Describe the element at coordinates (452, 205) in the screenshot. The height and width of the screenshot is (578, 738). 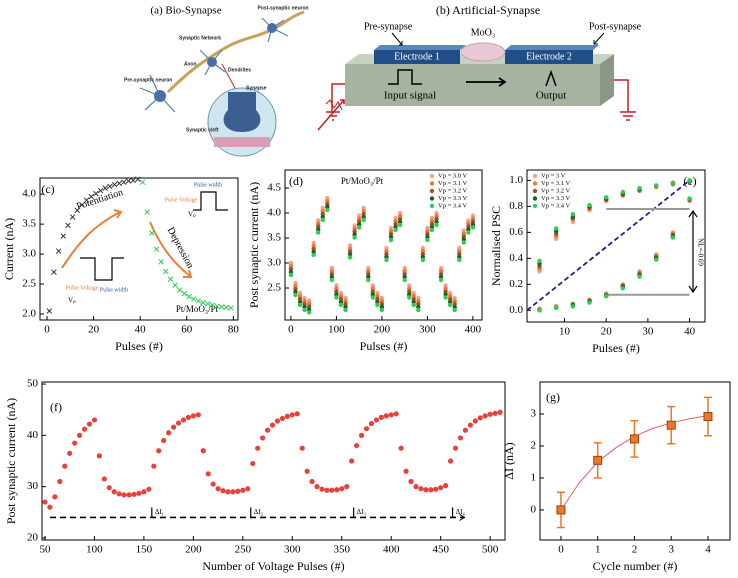
I see `legend-label: Vp = 3.4 V` at that location.